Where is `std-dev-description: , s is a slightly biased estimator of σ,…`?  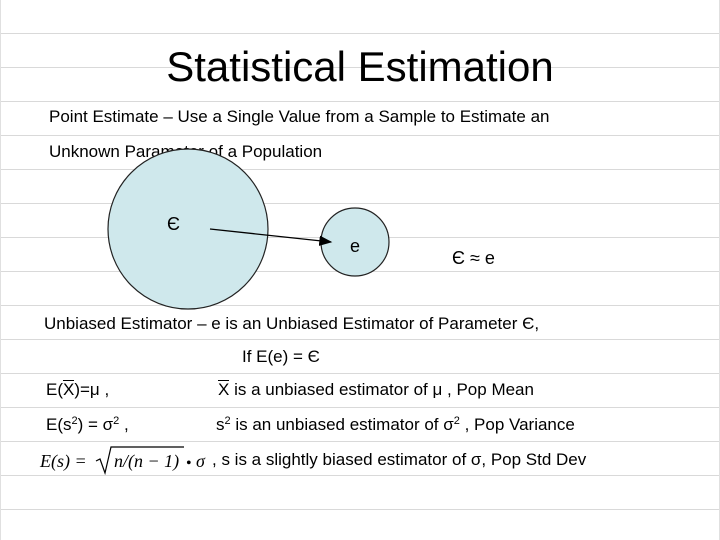 std-dev-description: , s is a slightly biased estimator of σ,… is located at coordinates (399, 459).